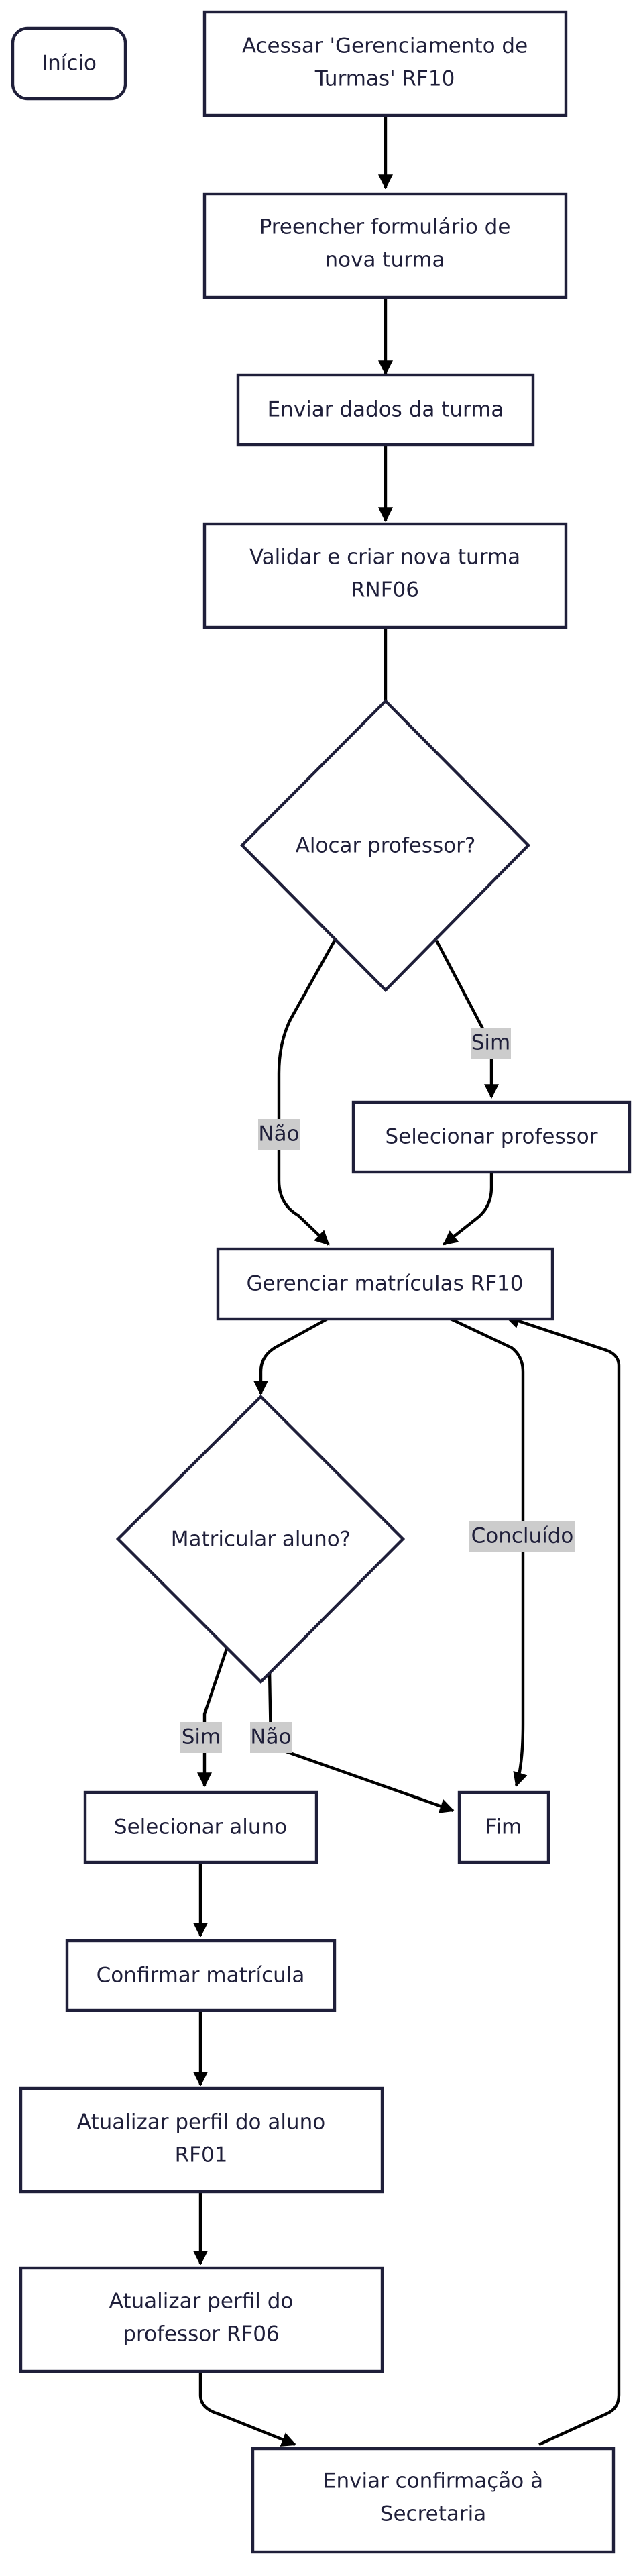 This screenshot has height=2576, width=643. I want to click on edge-label-concluido-text: Concluído, so click(522, 1536).